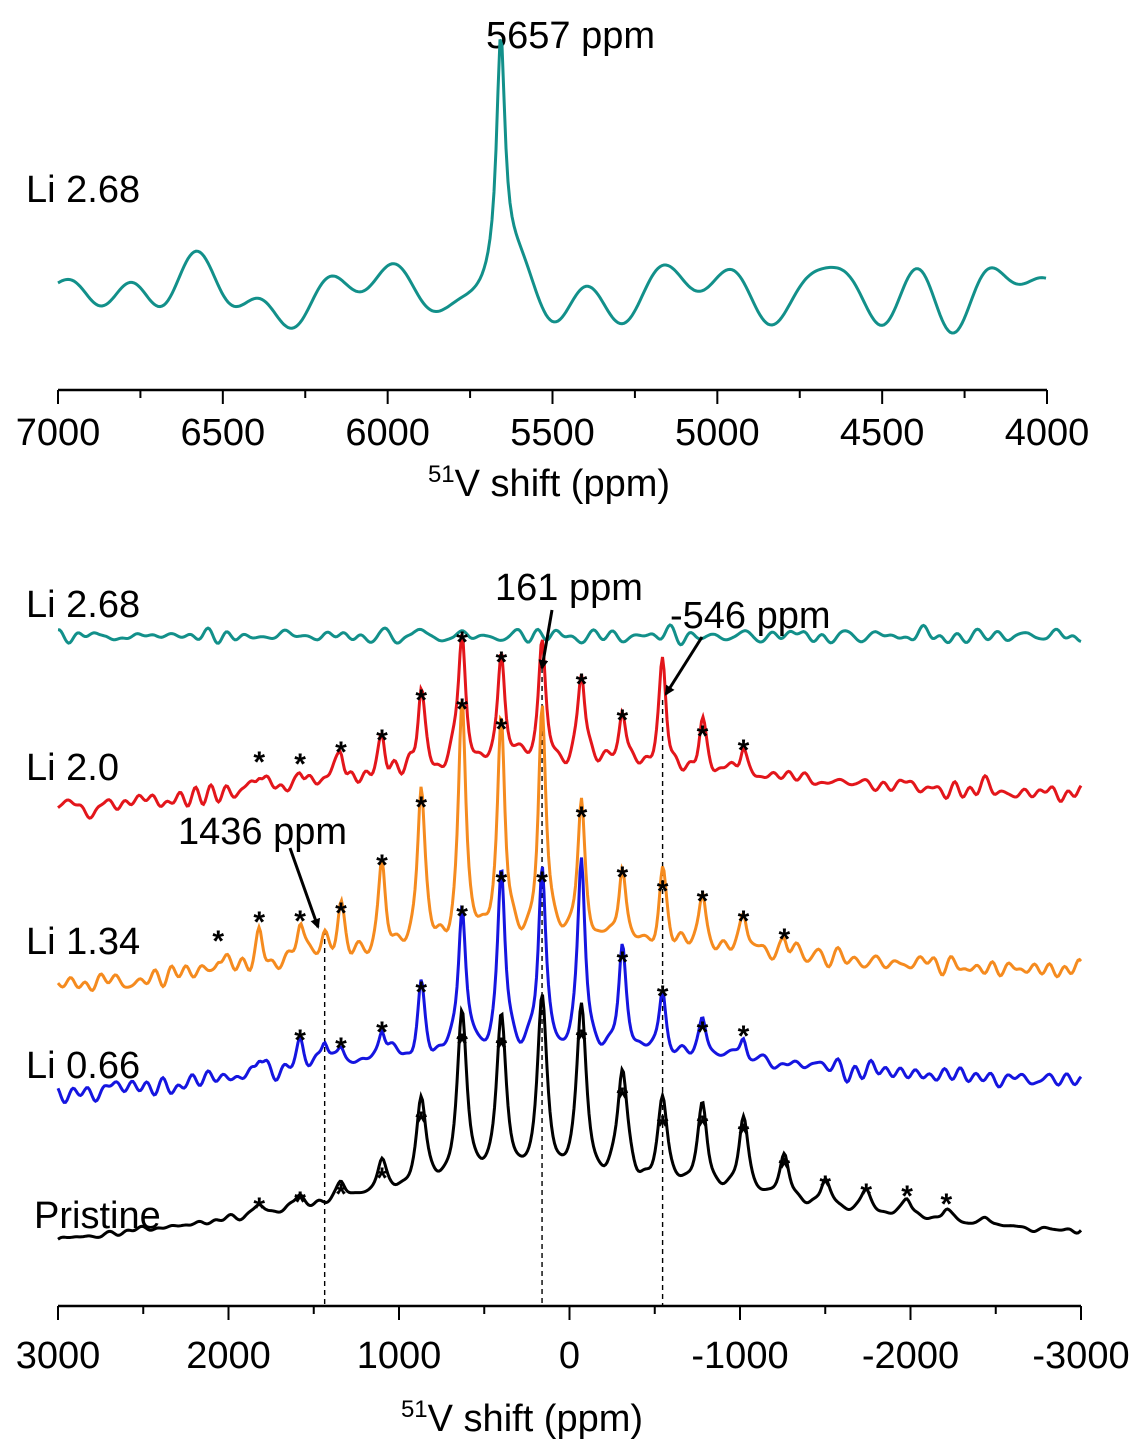 The height and width of the screenshot is (1441, 1132). Describe the element at coordinates (535, 1419) in the screenshot. I see `bottom-xlabel-main: V shift (ppm)` at that location.